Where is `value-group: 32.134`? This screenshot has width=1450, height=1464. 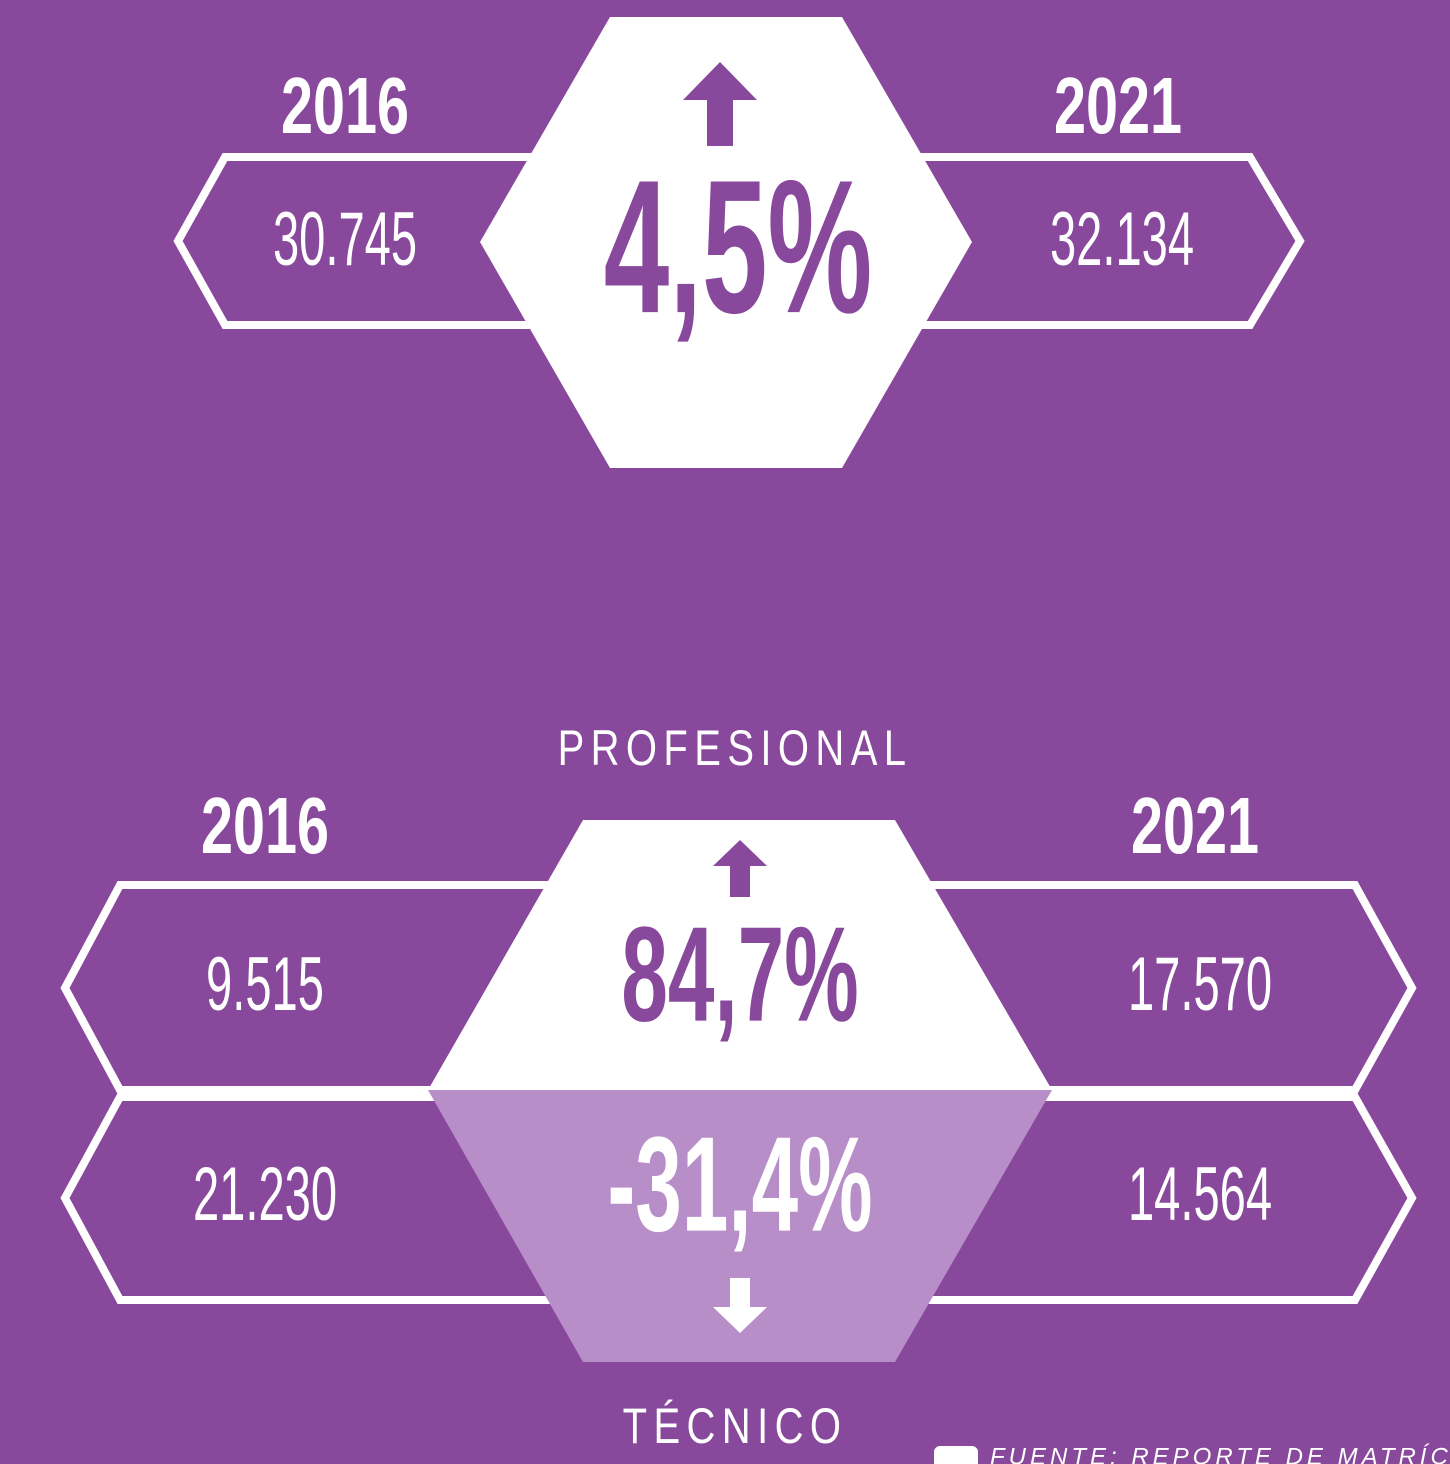
value-group: 32.134 is located at coordinates (1122, 240).